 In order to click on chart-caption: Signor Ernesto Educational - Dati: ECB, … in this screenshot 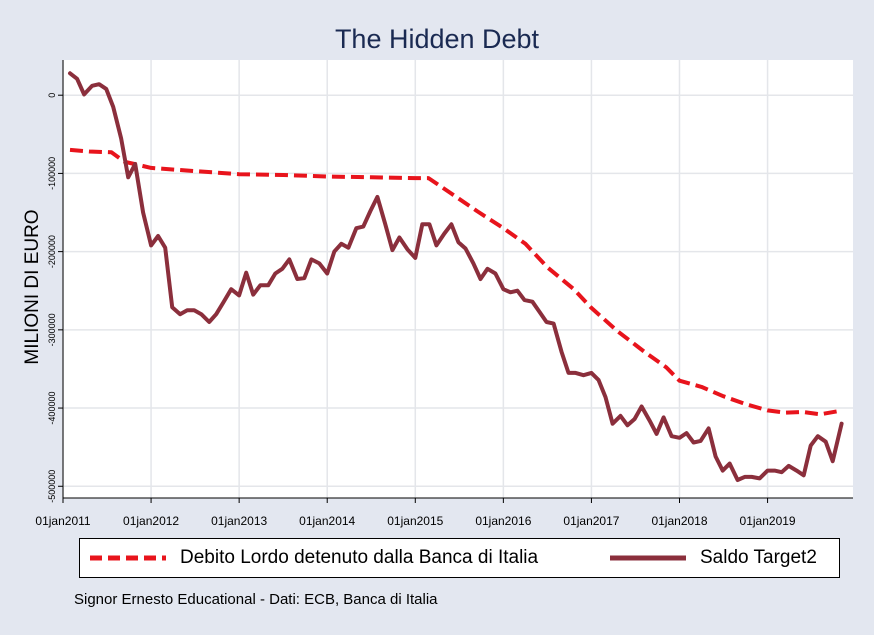, I will do `click(256, 599)`.